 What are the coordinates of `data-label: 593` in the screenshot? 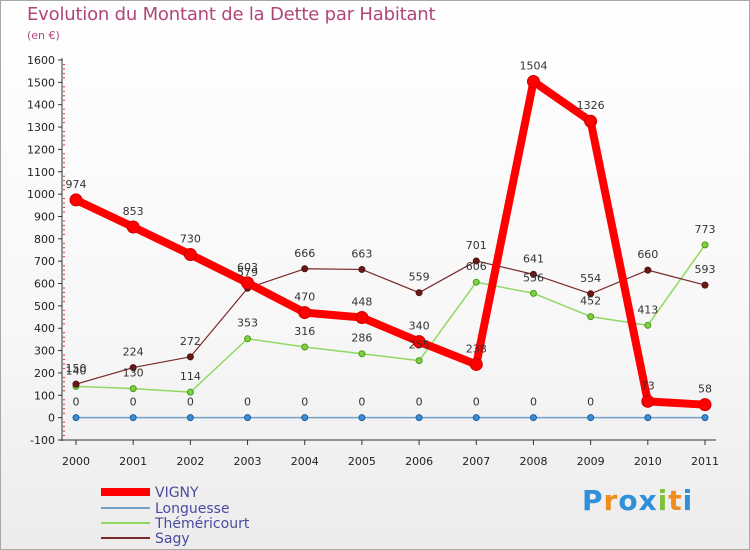 It's located at (705, 269).